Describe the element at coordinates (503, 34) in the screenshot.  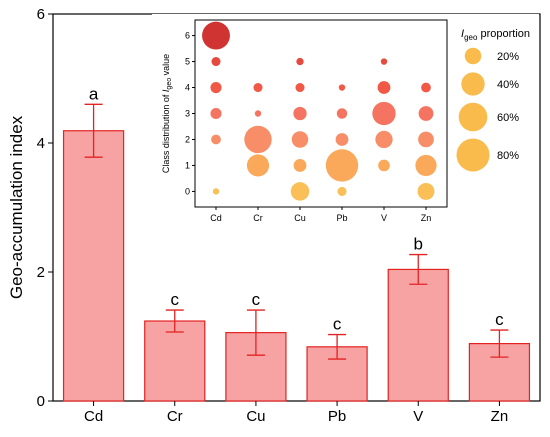
I see `legend-title-part: proportion` at that location.